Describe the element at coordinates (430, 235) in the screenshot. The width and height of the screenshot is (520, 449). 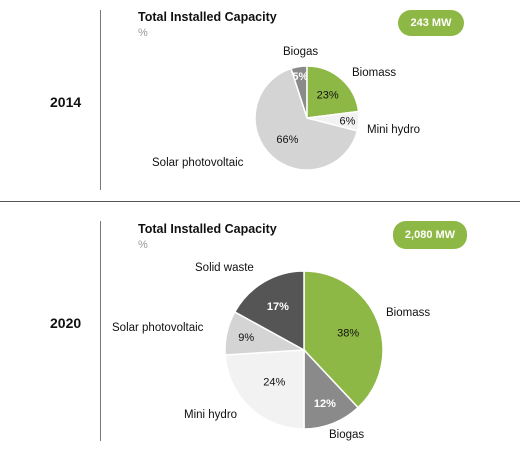
I see `total-capacity-badge: 2,080 MW` at that location.